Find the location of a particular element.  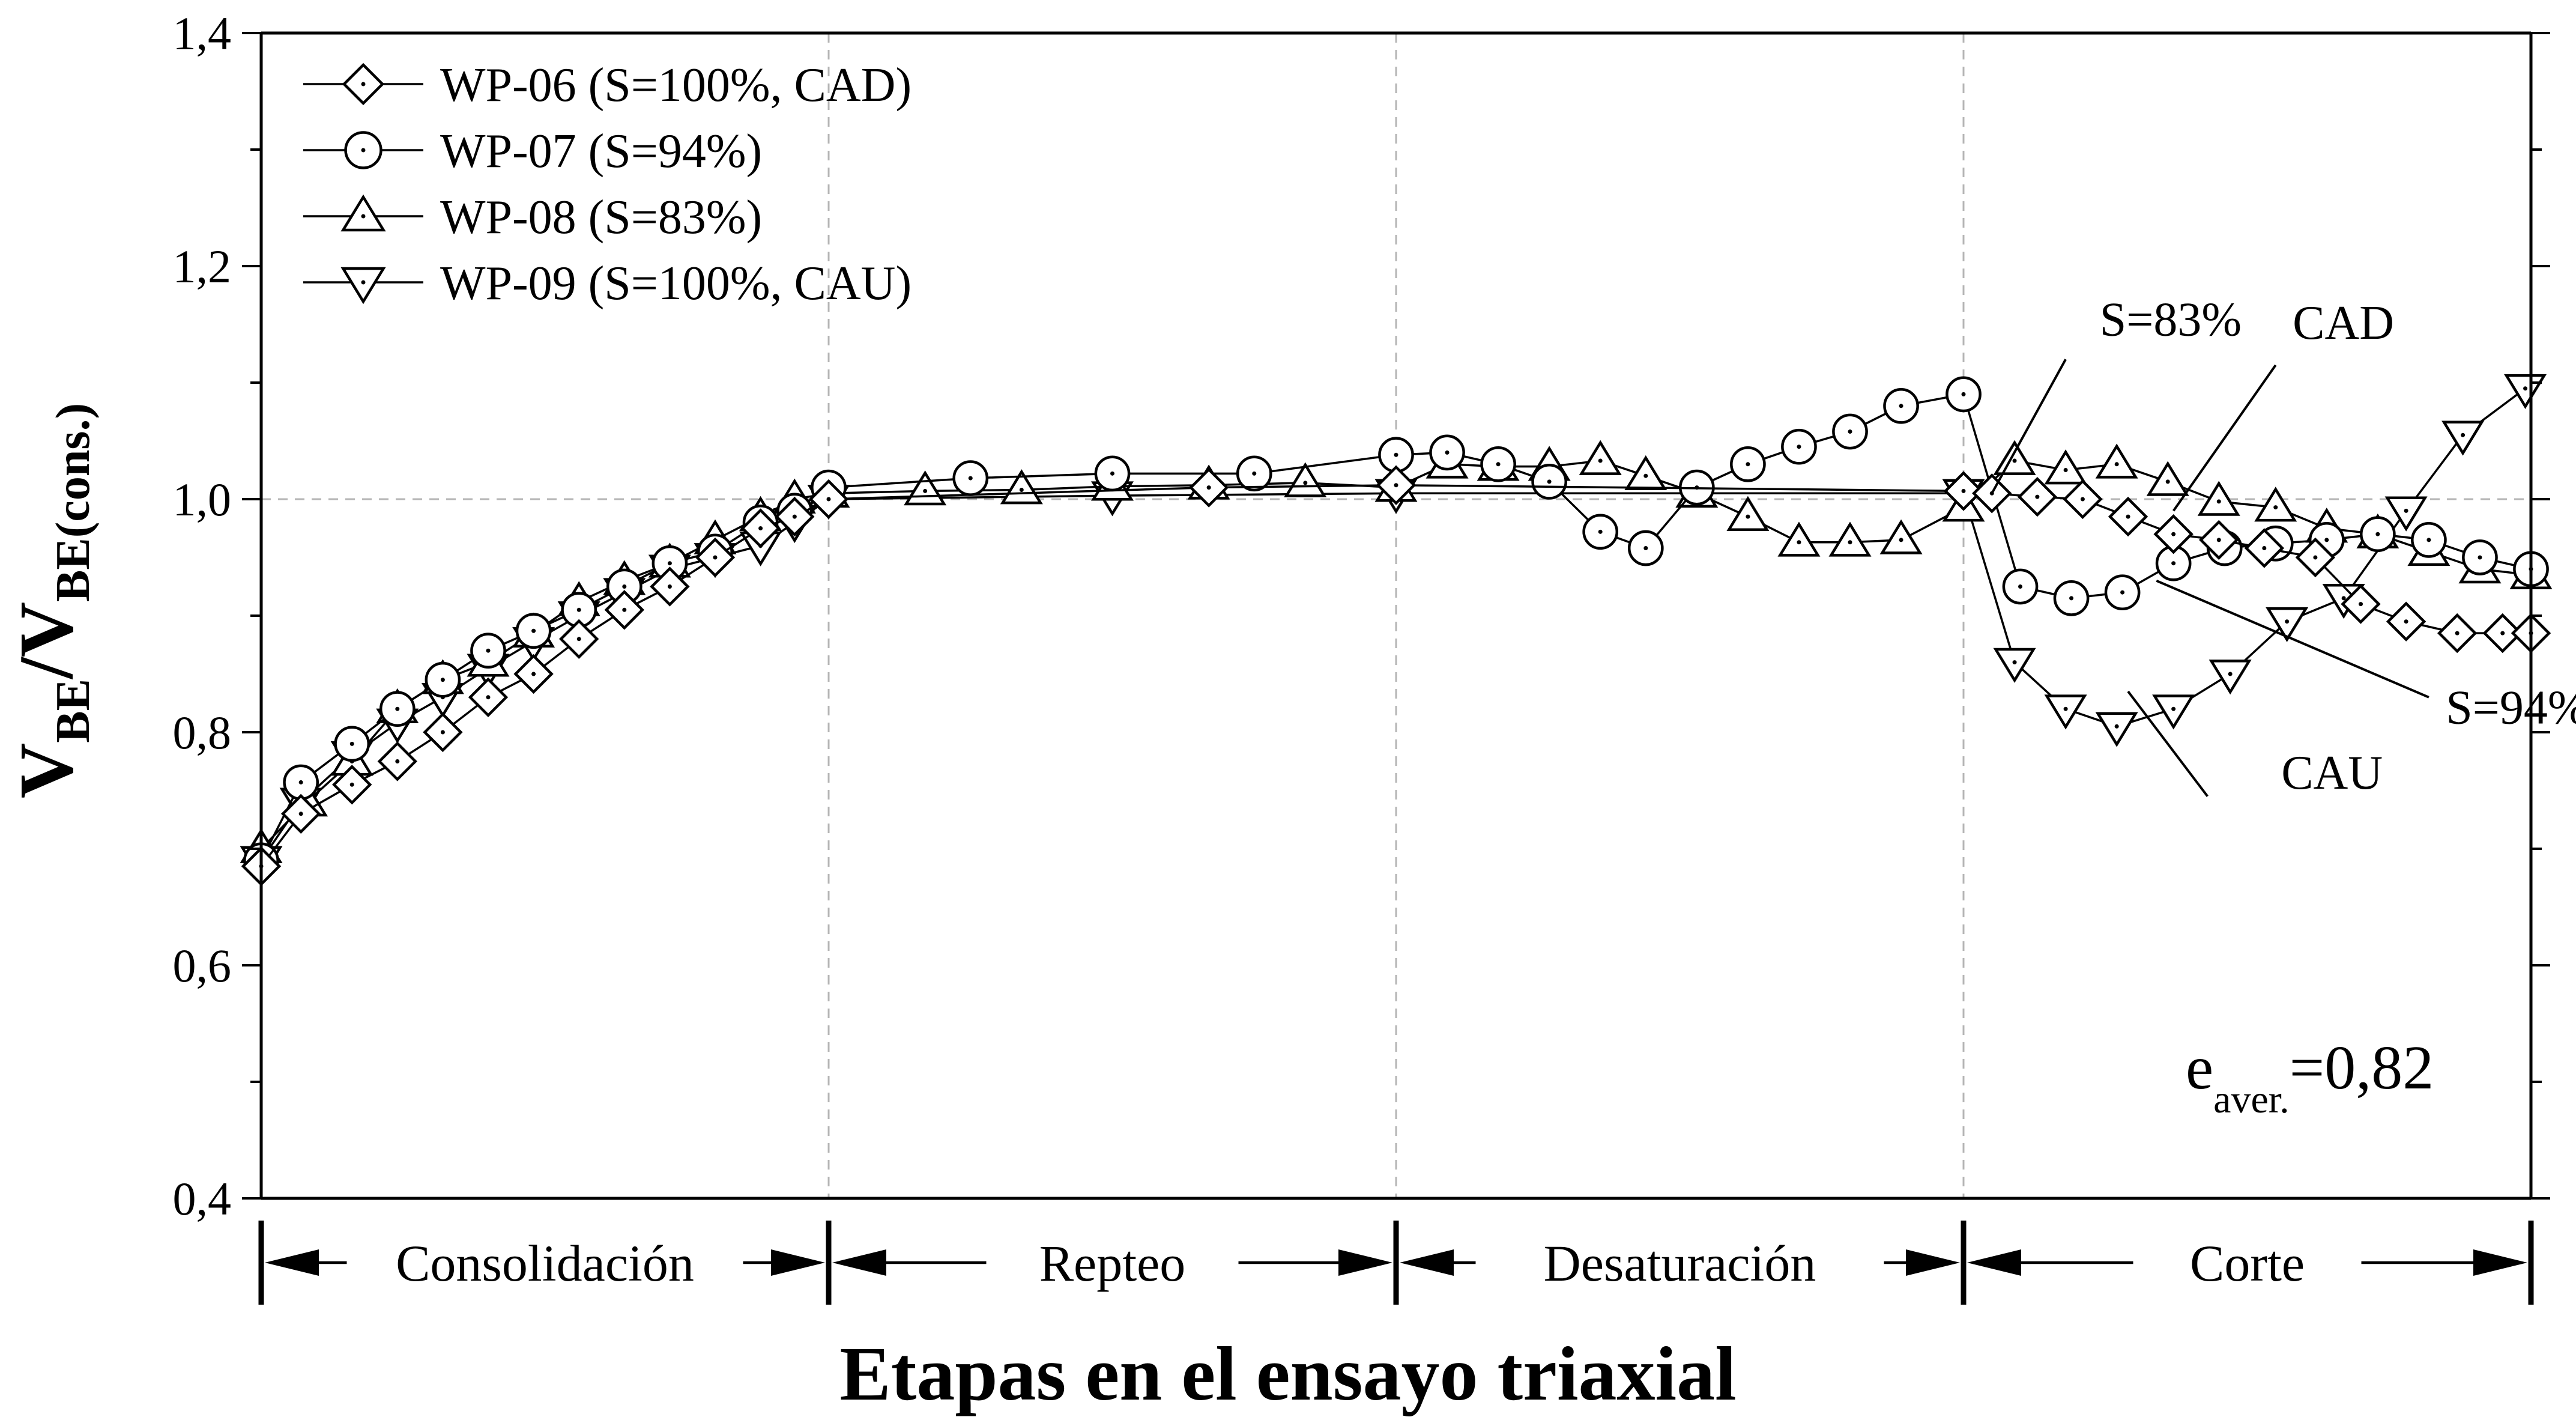

stage-bracket: Desaturación is located at coordinates (1680, 1263).